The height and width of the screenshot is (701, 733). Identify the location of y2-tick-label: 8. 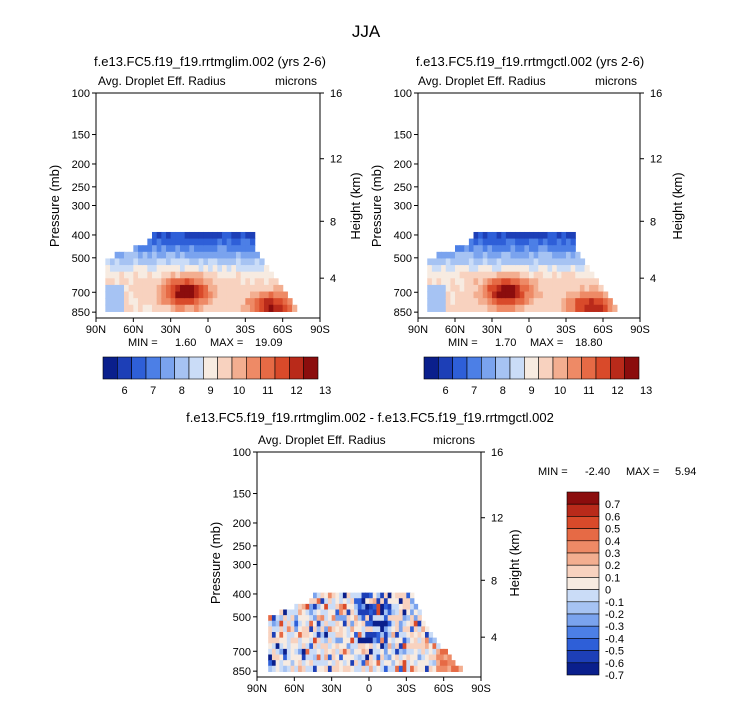
(653, 222).